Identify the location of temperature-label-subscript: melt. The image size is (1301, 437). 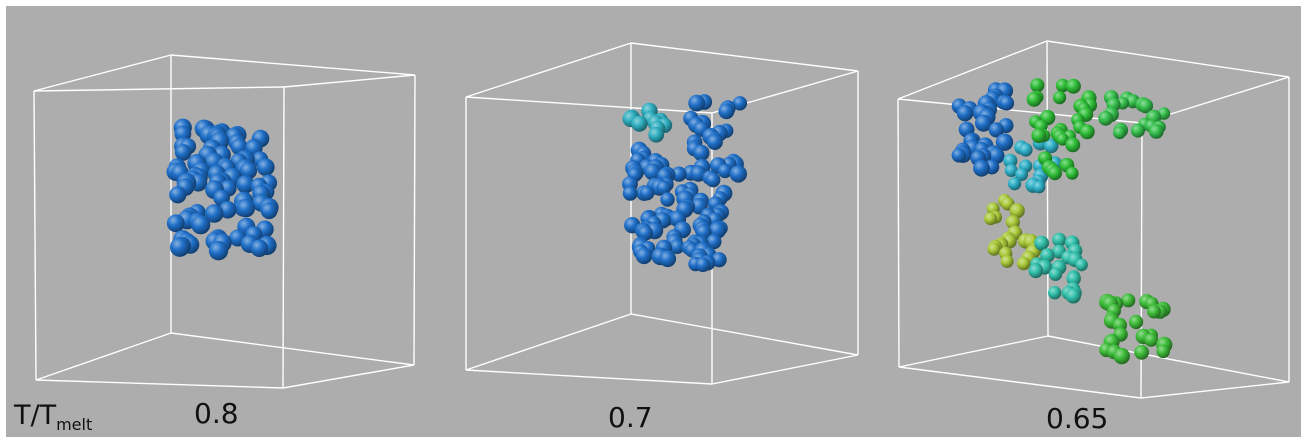
(74, 424).